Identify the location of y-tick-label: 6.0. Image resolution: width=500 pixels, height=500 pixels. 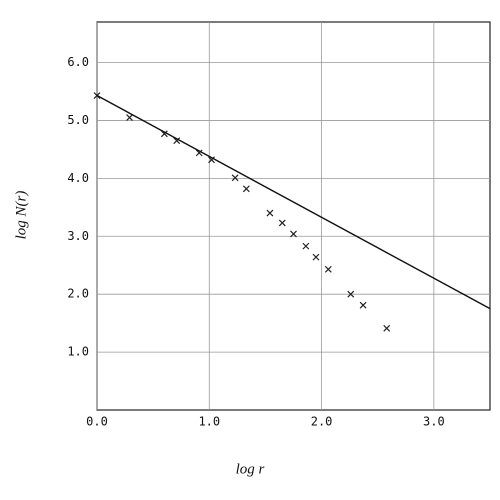
(78, 62).